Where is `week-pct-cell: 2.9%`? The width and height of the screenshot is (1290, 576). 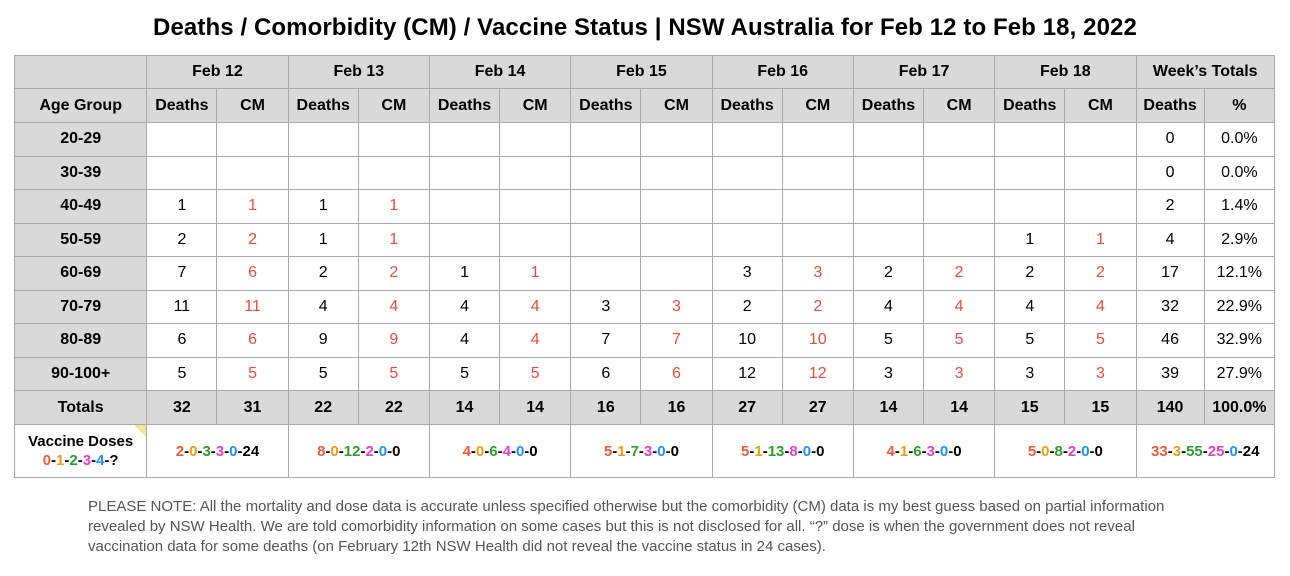
week-pct-cell: 2.9% is located at coordinates (1239, 239).